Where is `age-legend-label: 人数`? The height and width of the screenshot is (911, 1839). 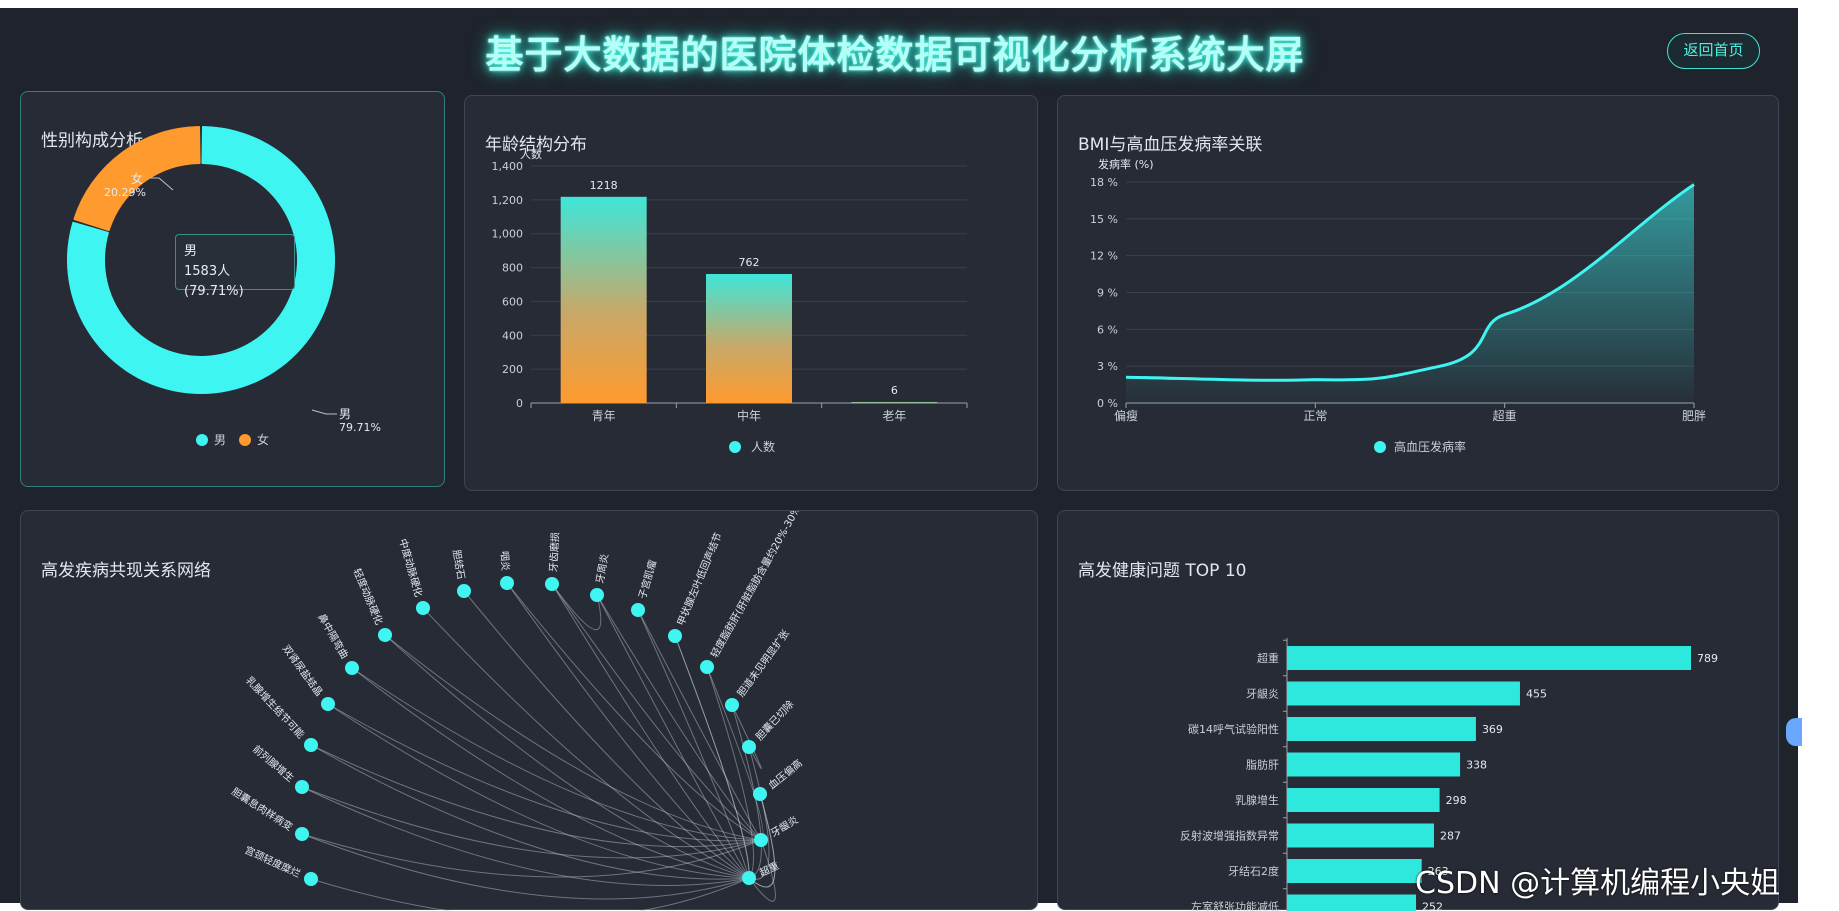 age-legend-label: 人数 is located at coordinates (763, 446).